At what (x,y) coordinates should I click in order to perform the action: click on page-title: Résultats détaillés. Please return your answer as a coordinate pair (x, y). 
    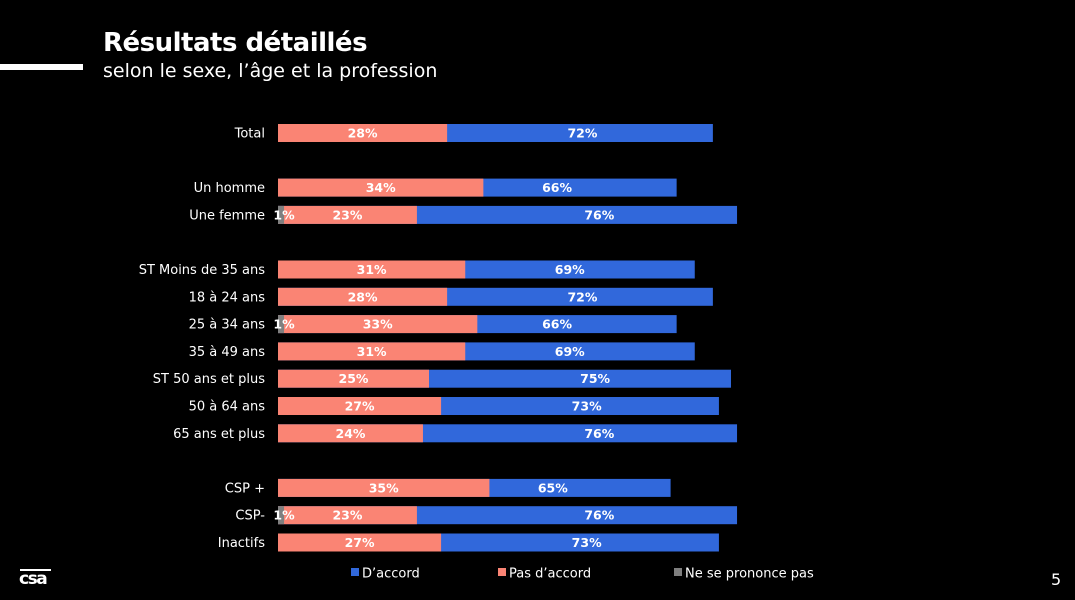
    Looking at the image, I should click on (235, 43).